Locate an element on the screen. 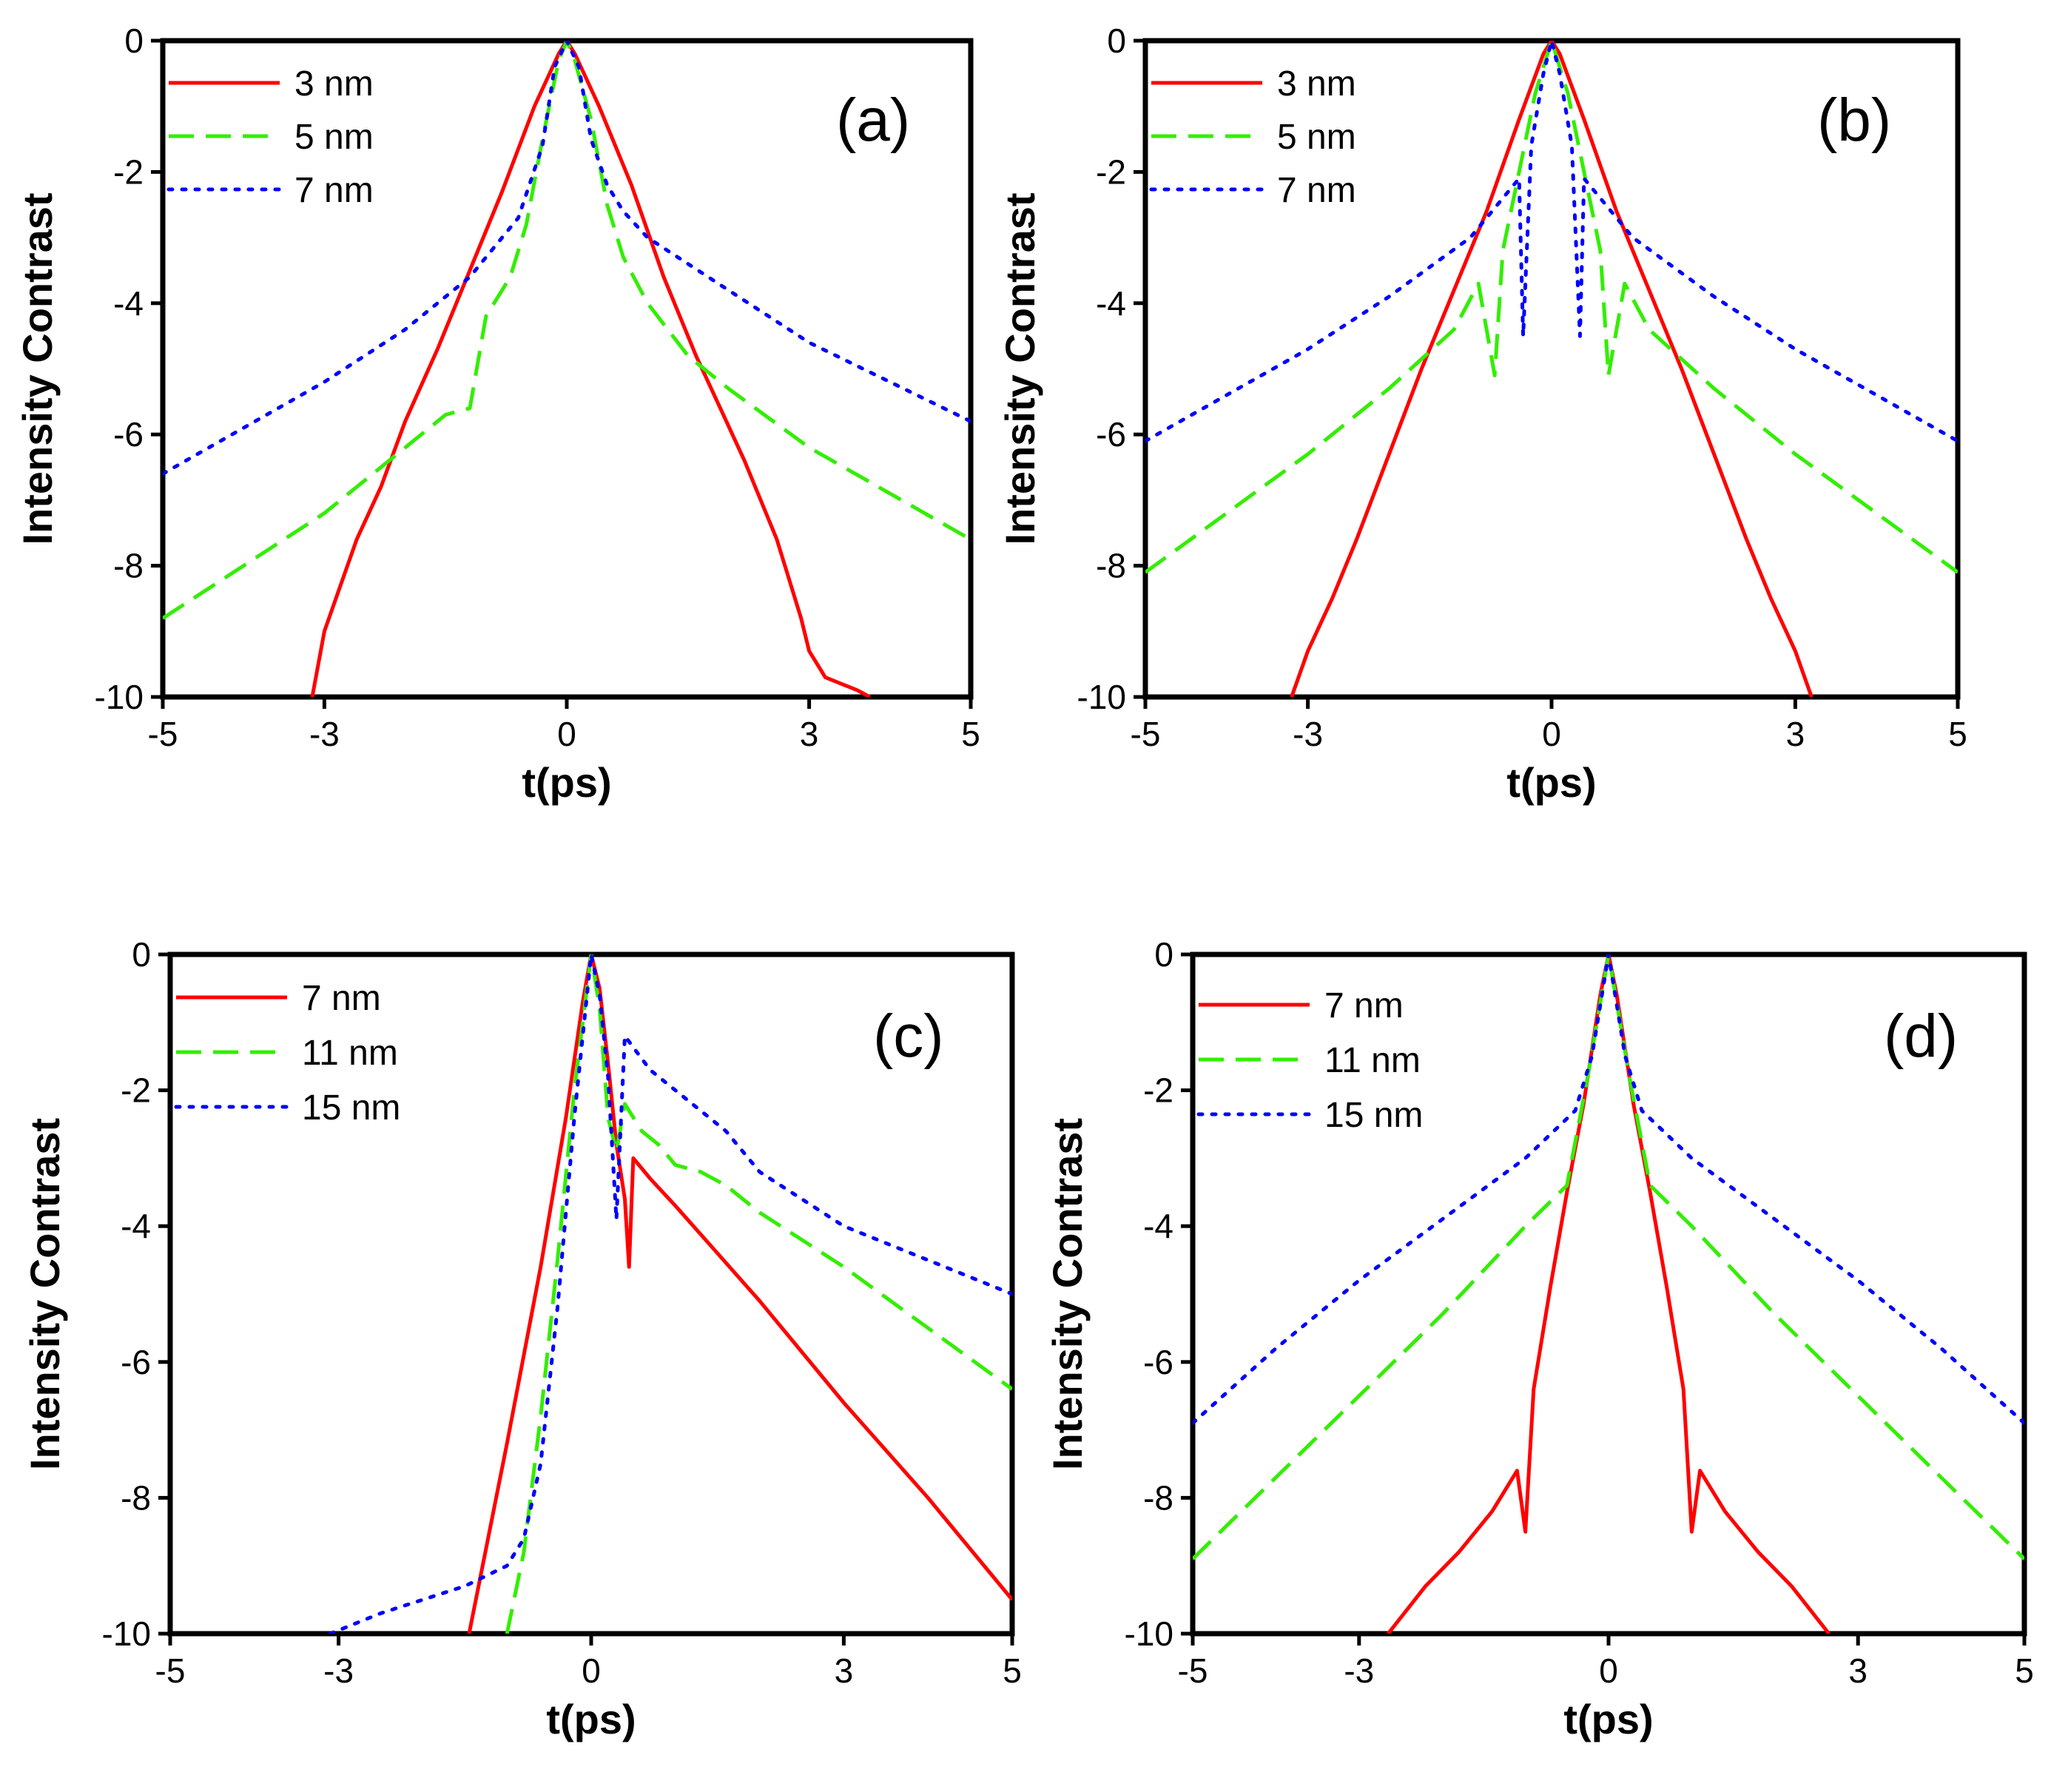  panel-label: (d) is located at coordinates (1921, 1036).